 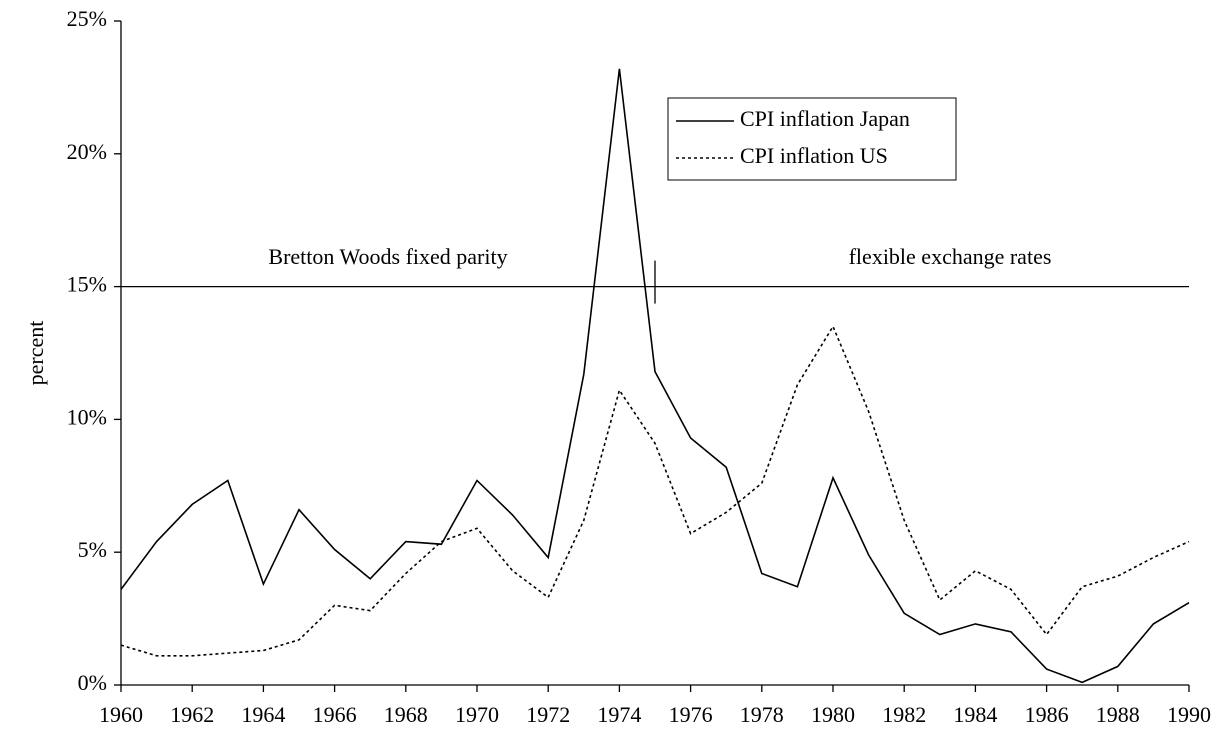 I want to click on annotation: flexible exchange rates, so click(x=950, y=256).